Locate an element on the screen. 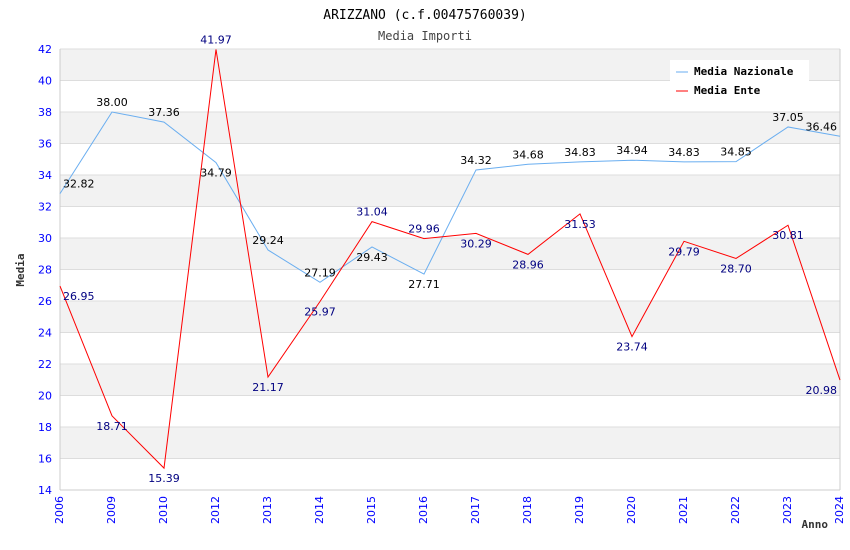 This screenshot has height=550, width=850. legend-label-ente: Media Ente is located at coordinates (727, 90).